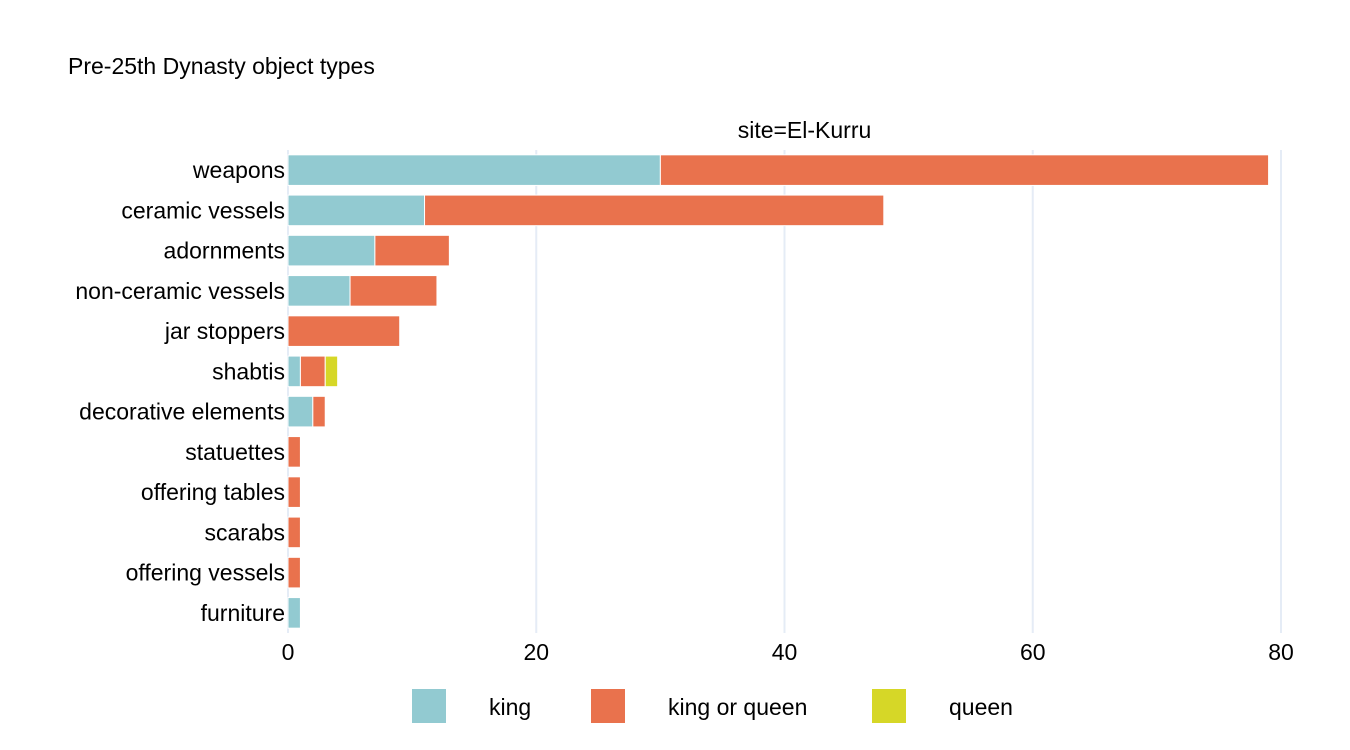 The width and height of the screenshot is (1350, 750). I want to click on category-label: scarabs, so click(244, 532).